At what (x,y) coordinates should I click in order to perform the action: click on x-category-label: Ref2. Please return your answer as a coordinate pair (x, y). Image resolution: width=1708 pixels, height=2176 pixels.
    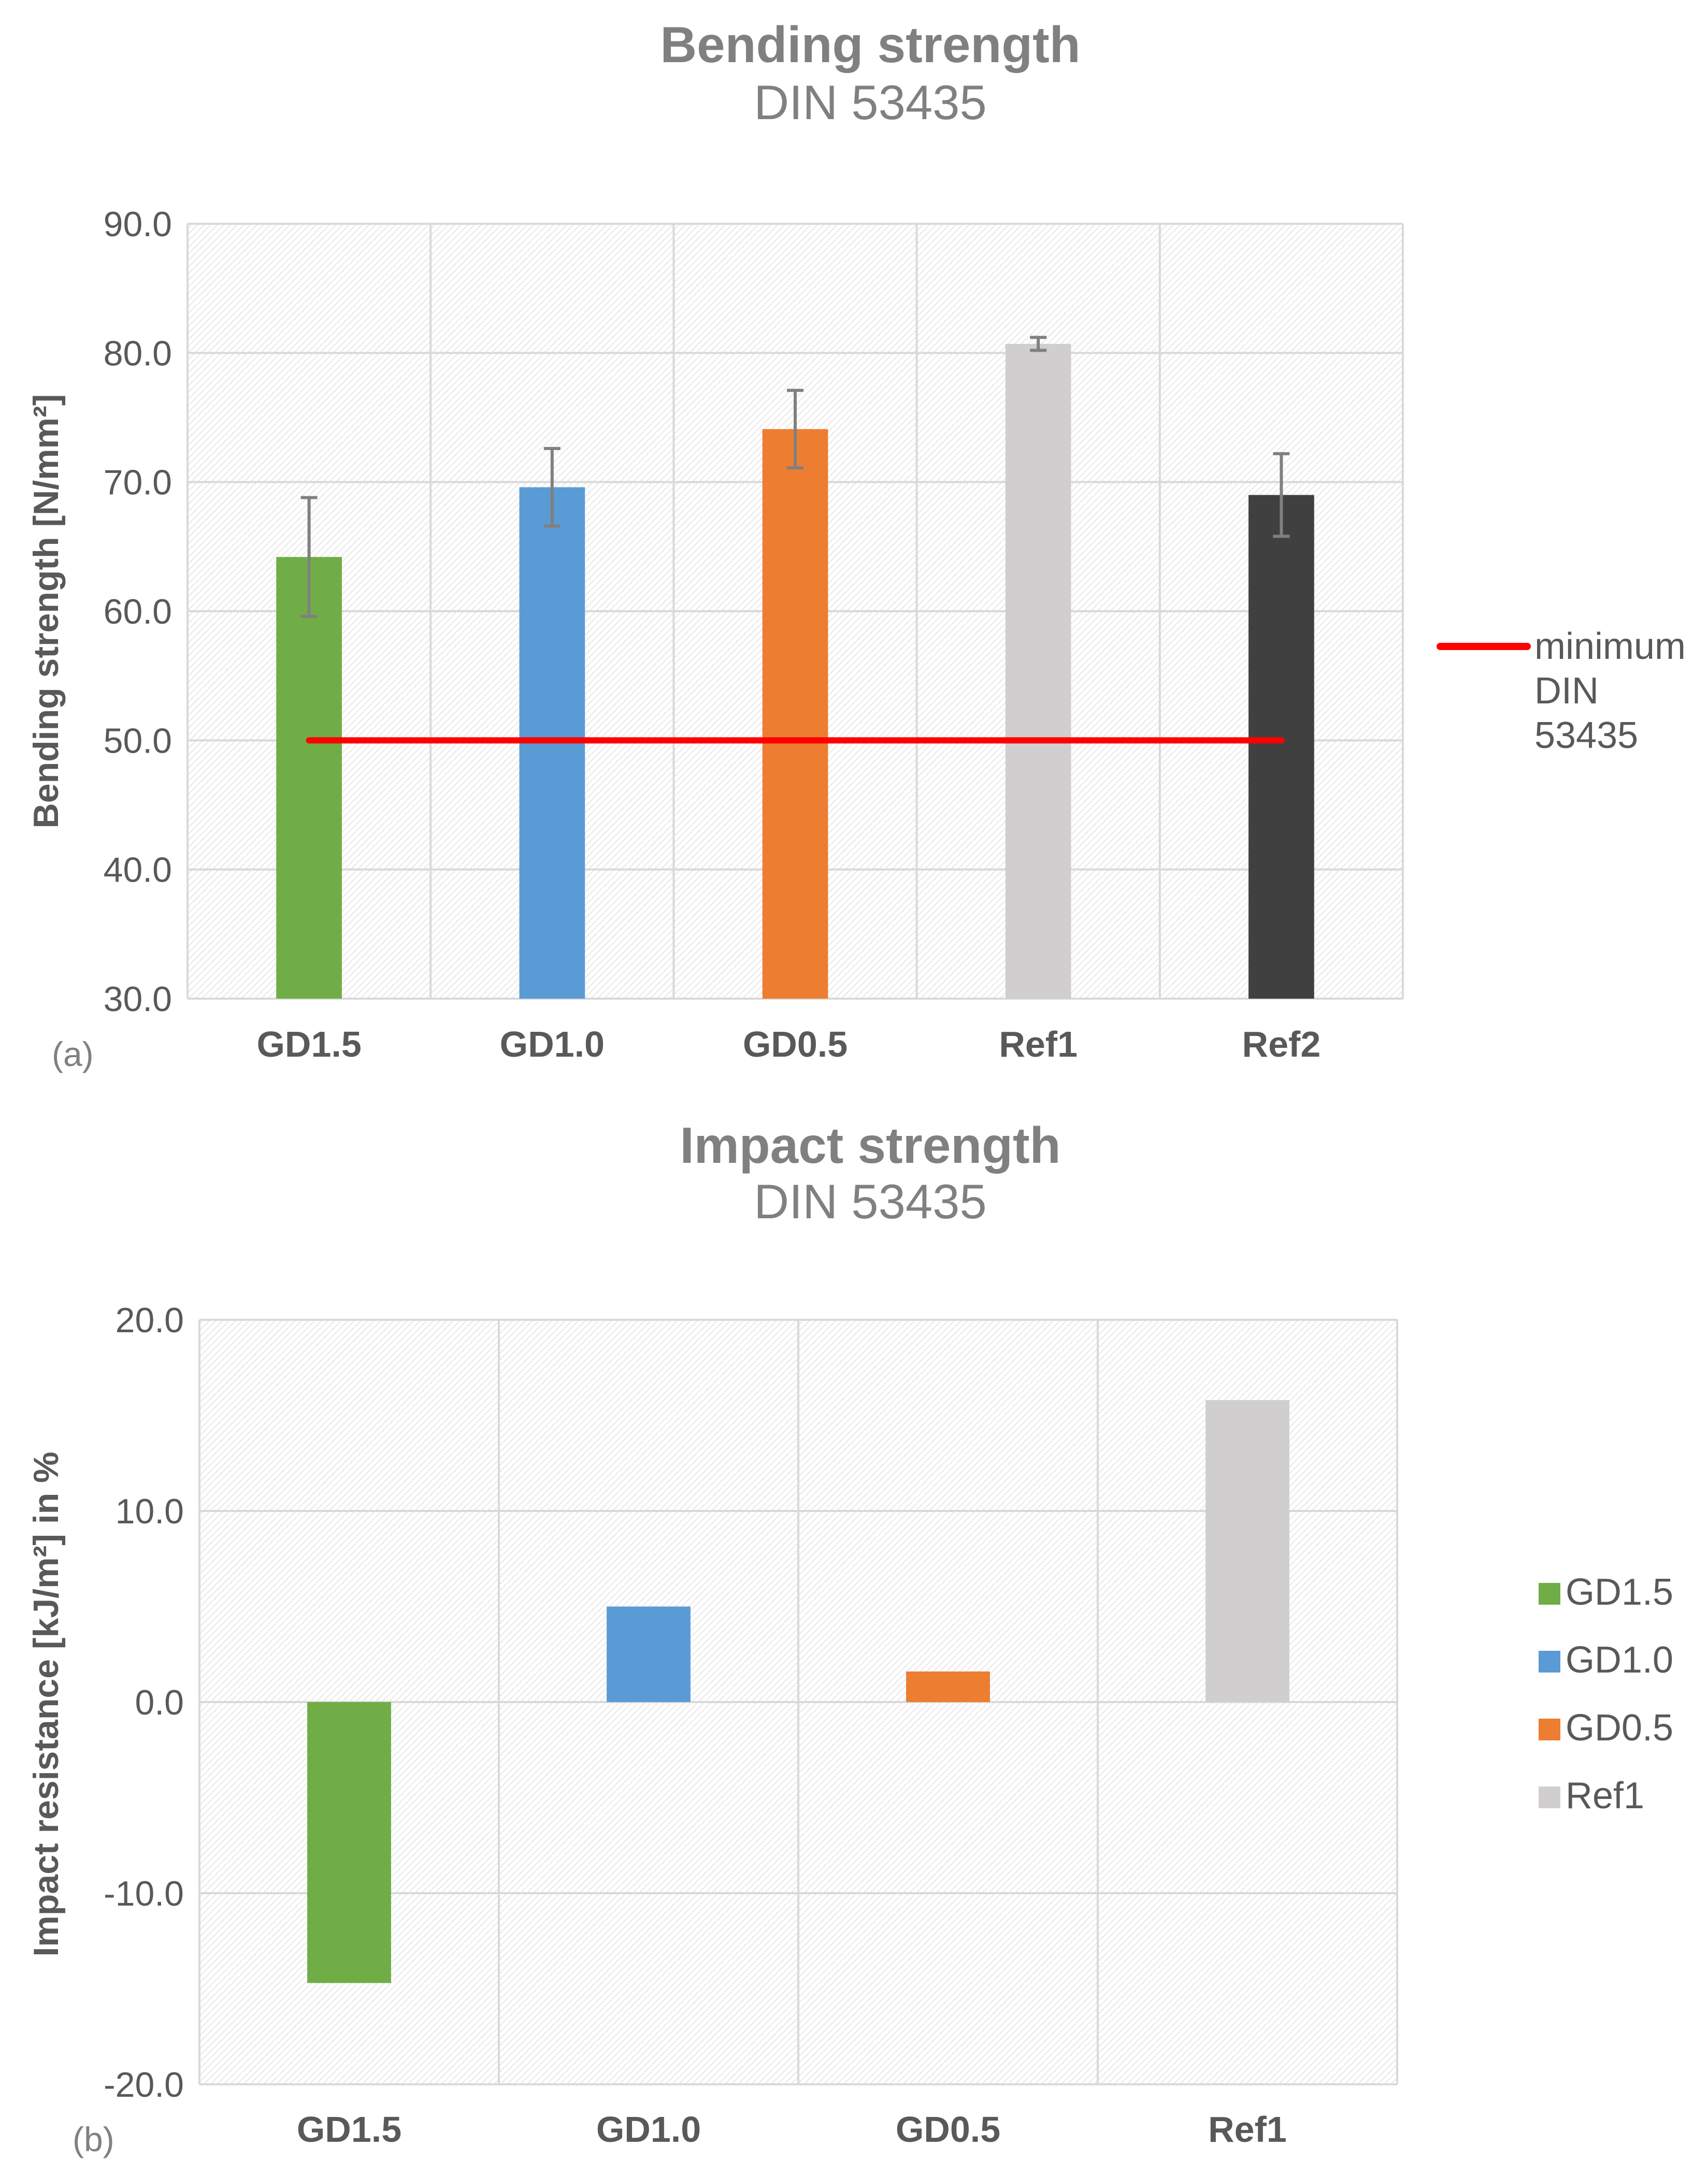
    Looking at the image, I should click on (1281, 1044).